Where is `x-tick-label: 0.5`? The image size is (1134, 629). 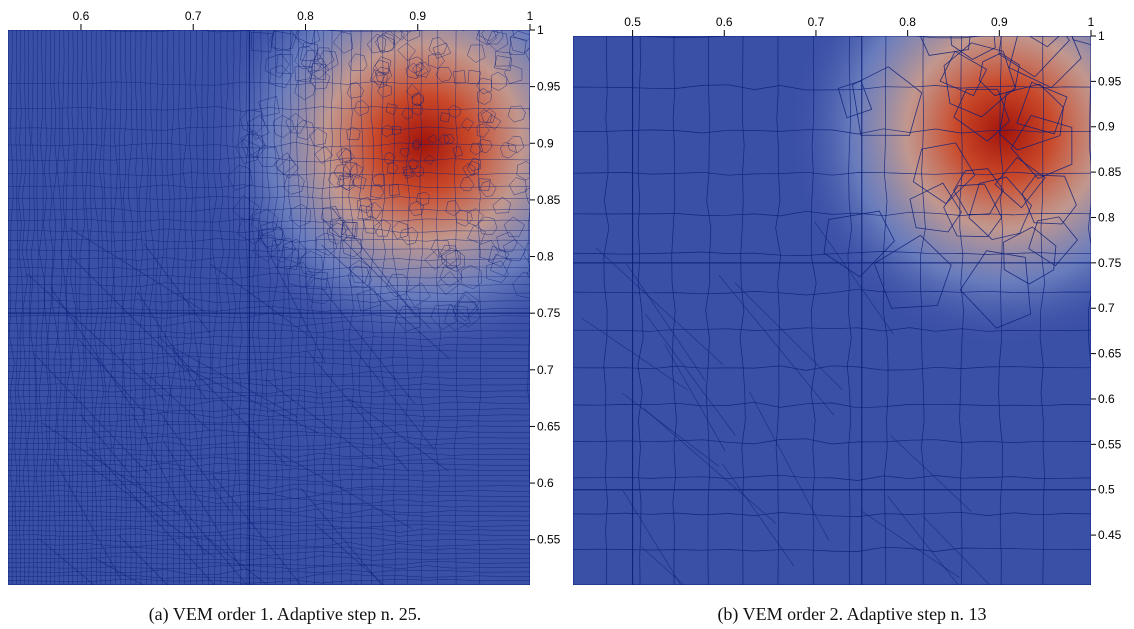
x-tick-label: 0.5 is located at coordinates (632, 22).